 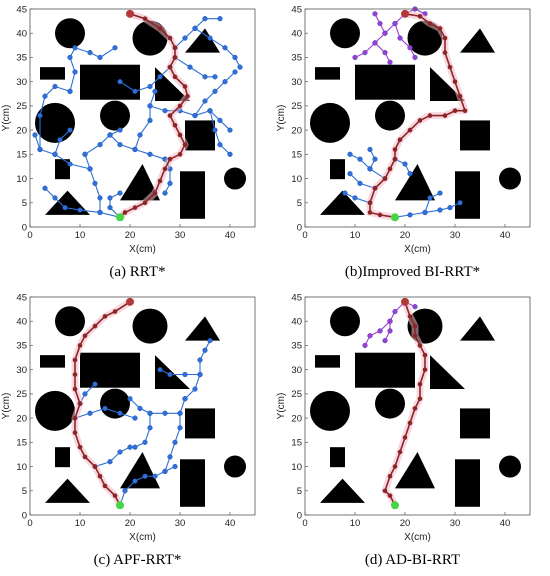 I want to click on x-tick-label: 10, so click(x=355, y=235).